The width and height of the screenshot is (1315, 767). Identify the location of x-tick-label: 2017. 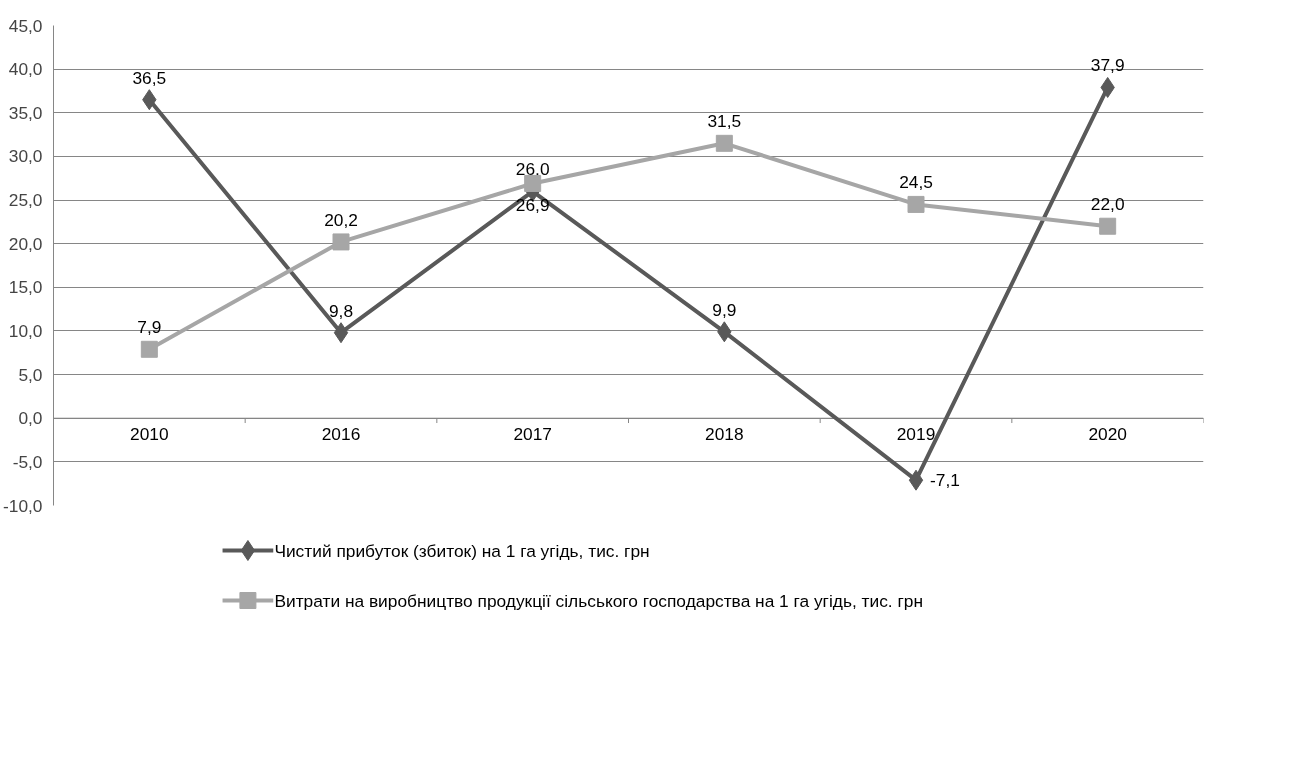
(532, 434).